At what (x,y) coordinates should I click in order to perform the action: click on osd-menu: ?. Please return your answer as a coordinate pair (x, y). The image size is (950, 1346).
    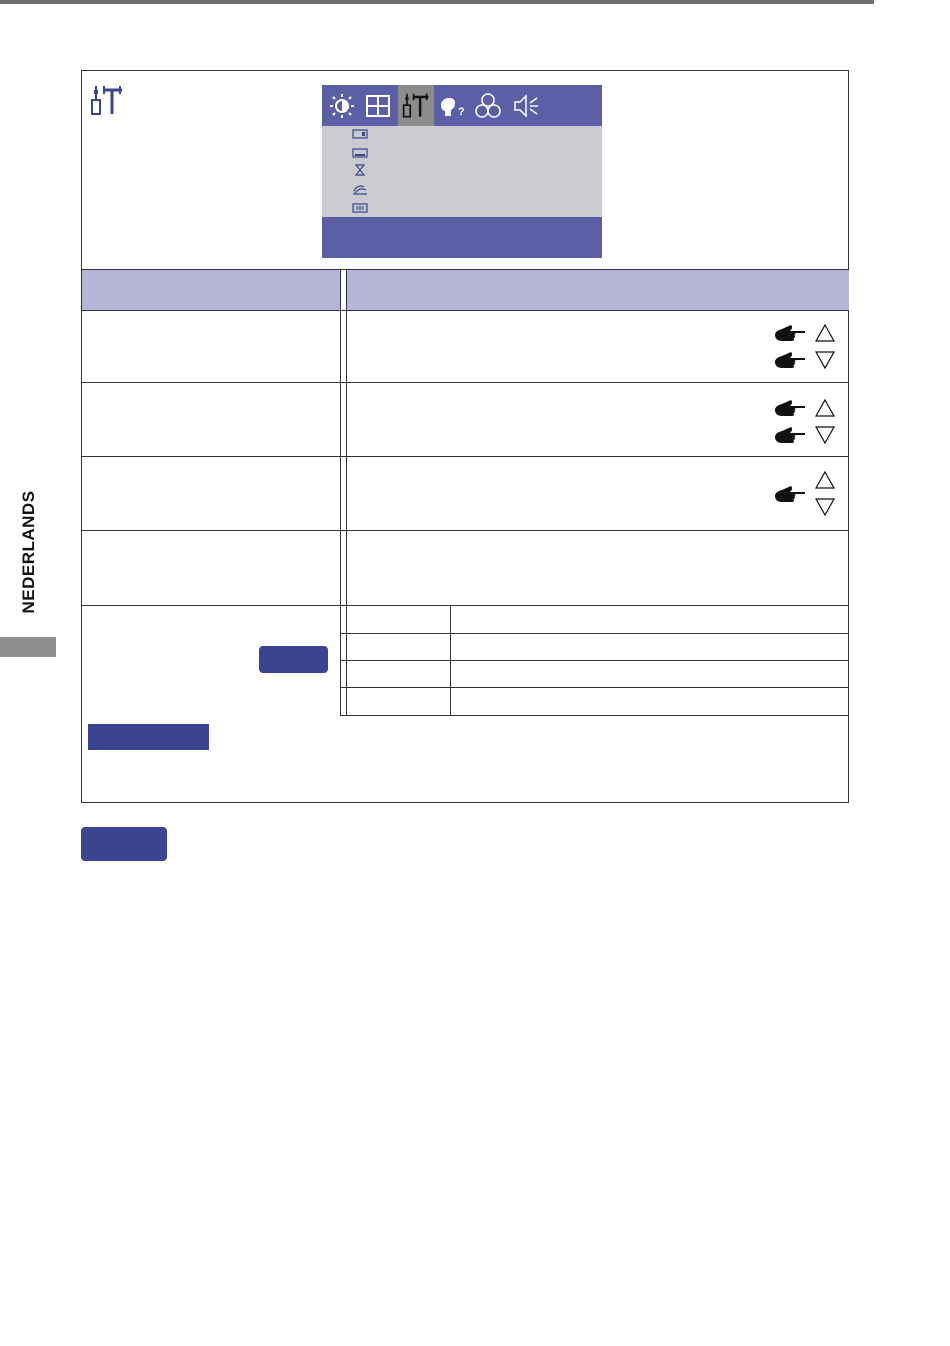
    Looking at the image, I should click on (462, 171).